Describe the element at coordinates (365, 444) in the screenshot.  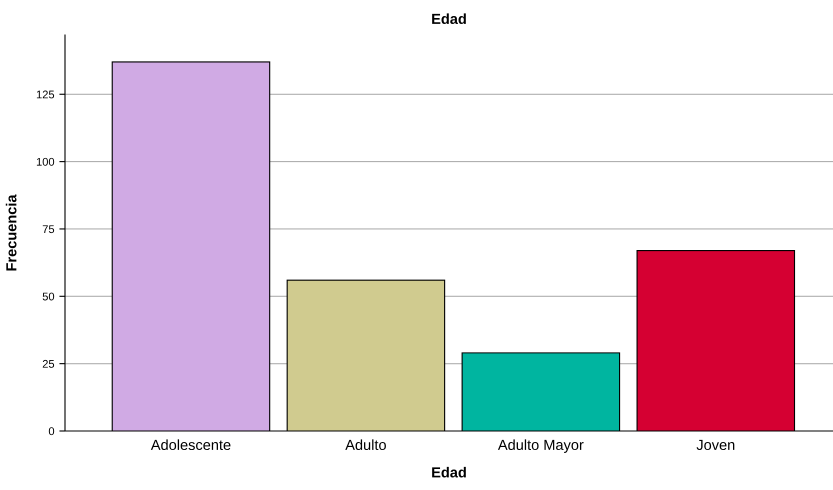
I see `x-tick-label: Adulto` at that location.